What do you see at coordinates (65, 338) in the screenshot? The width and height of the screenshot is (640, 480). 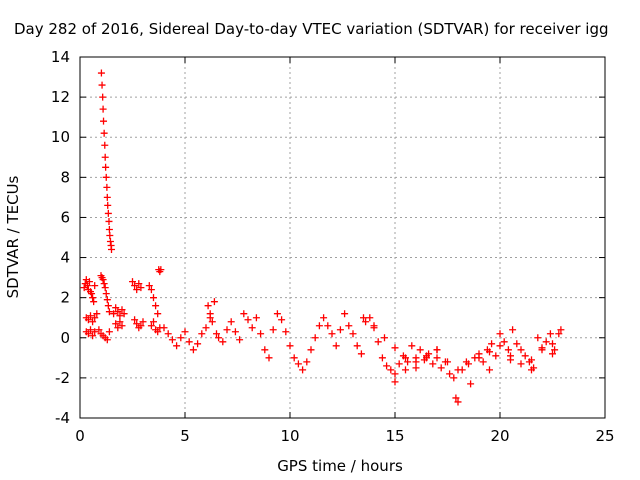 I see `y-tick-label: 0` at bounding box center [65, 338].